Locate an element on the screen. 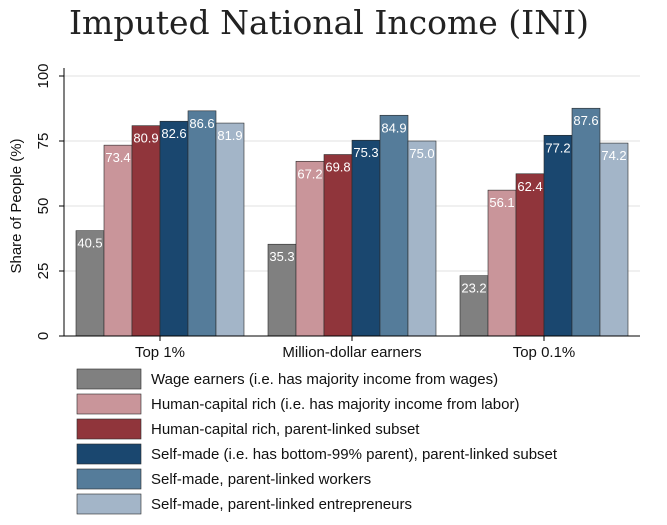 The image size is (667, 525). bar-value-label: 73.4 is located at coordinates (117, 157).